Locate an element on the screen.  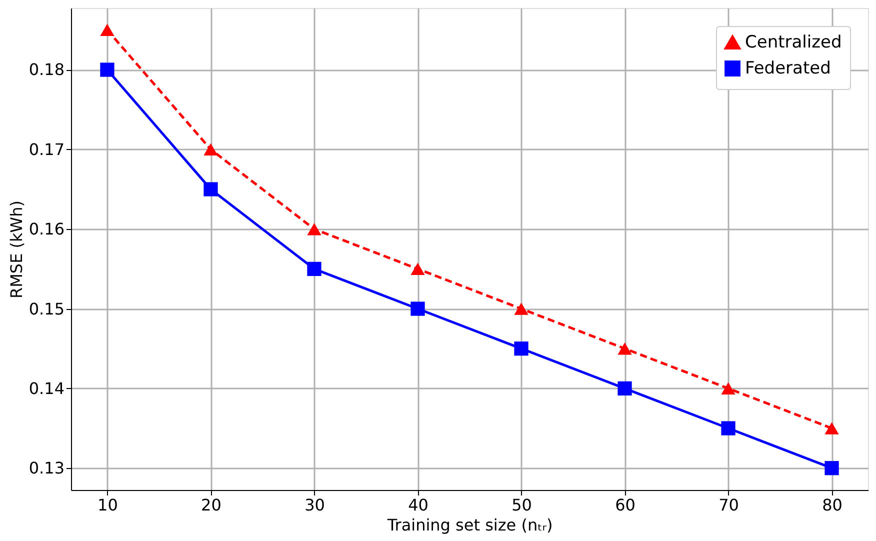
x-tick-label: 10 is located at coordinates (108, 505).